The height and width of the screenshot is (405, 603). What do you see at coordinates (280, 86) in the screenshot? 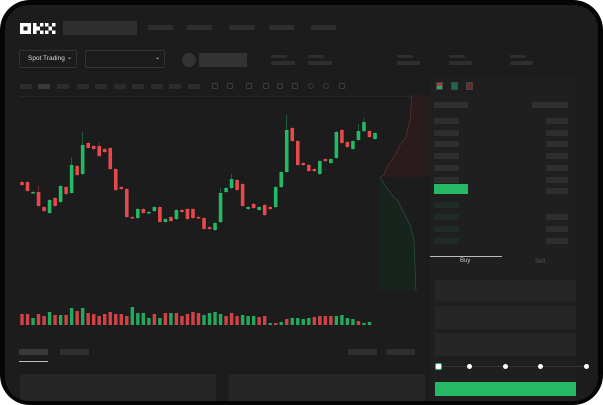
I see `line-tool-icon` at bounding box center [280, 86].